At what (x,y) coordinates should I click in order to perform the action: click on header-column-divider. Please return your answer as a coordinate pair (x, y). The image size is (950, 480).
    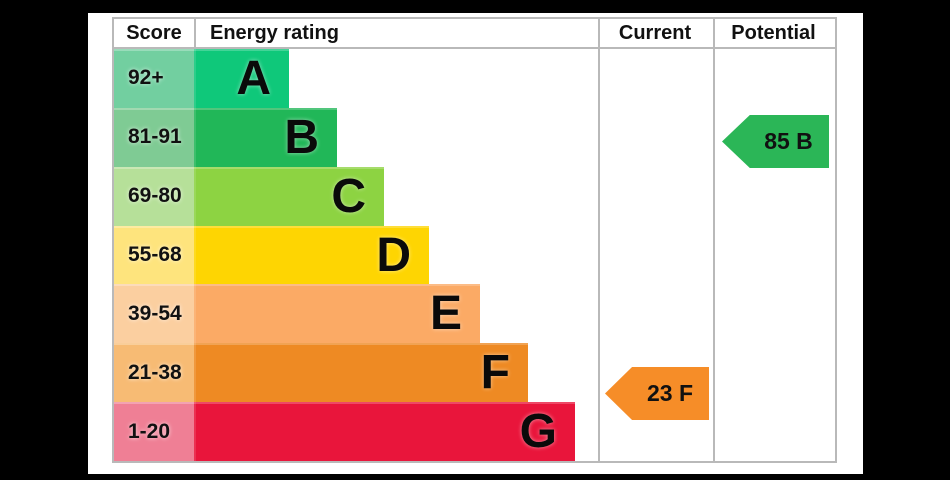
    Looking at the image, I should click on (195, 33).